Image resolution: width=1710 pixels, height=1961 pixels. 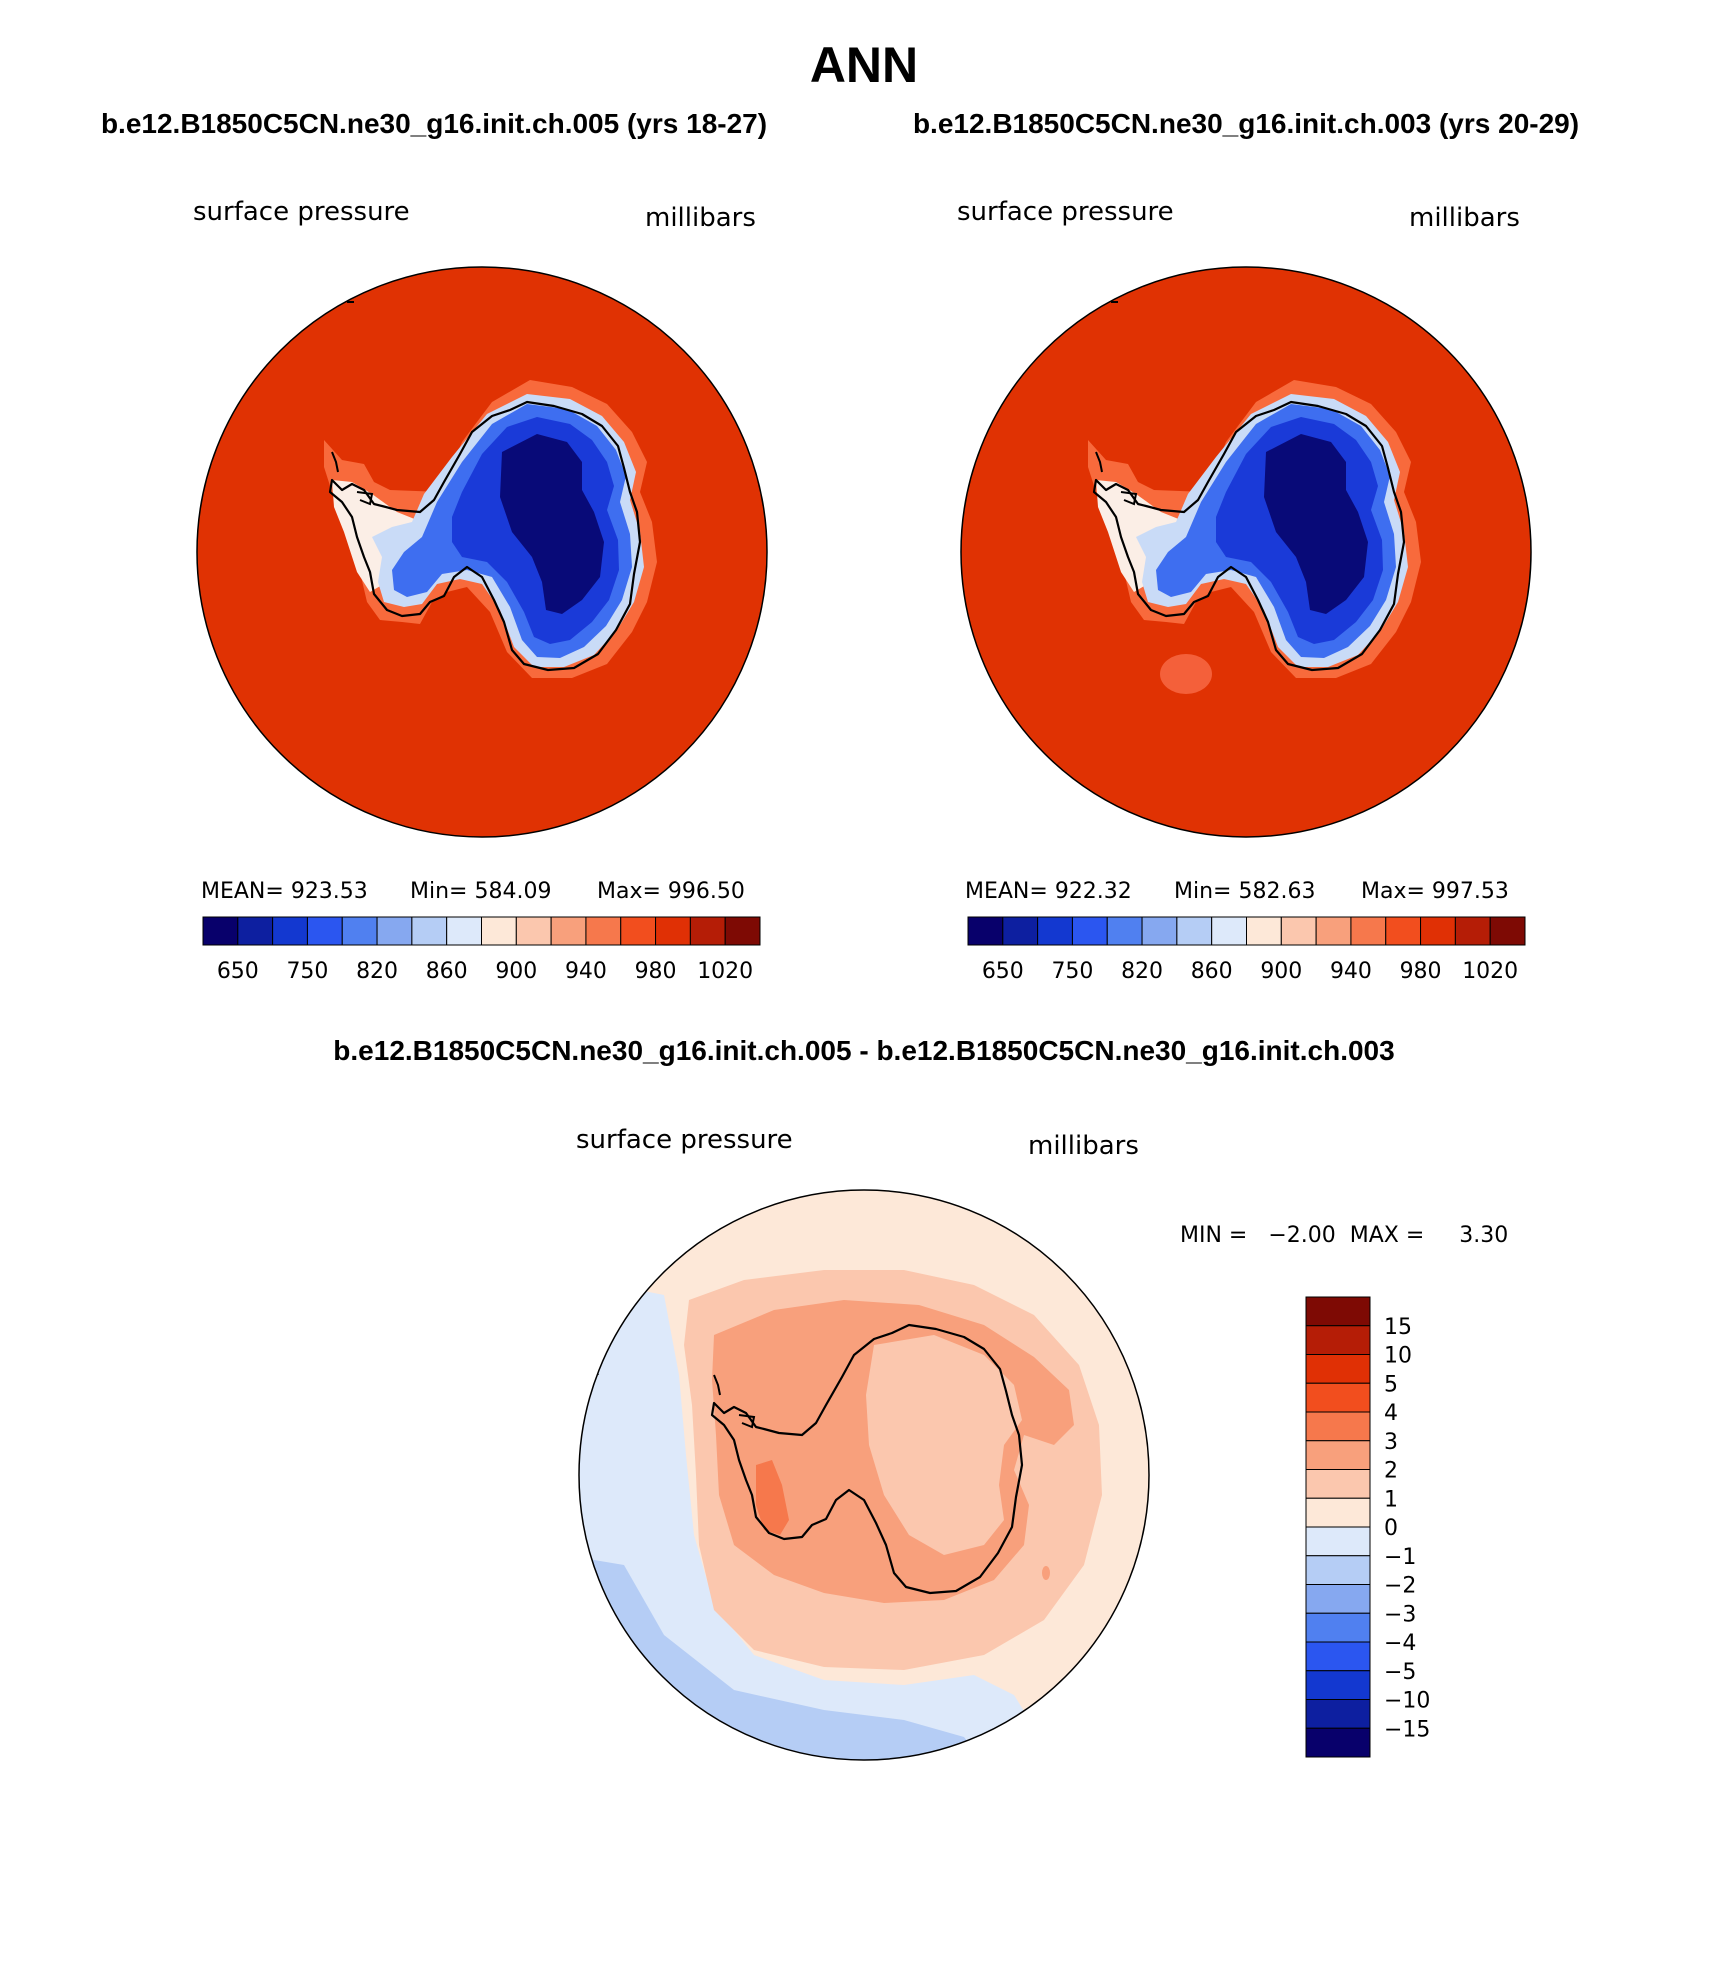 What do you see at coordinates (1400, 1614) in the screenshot?
I see `colorbar-tick-label: −3` at bounding box center [1400, 1614].